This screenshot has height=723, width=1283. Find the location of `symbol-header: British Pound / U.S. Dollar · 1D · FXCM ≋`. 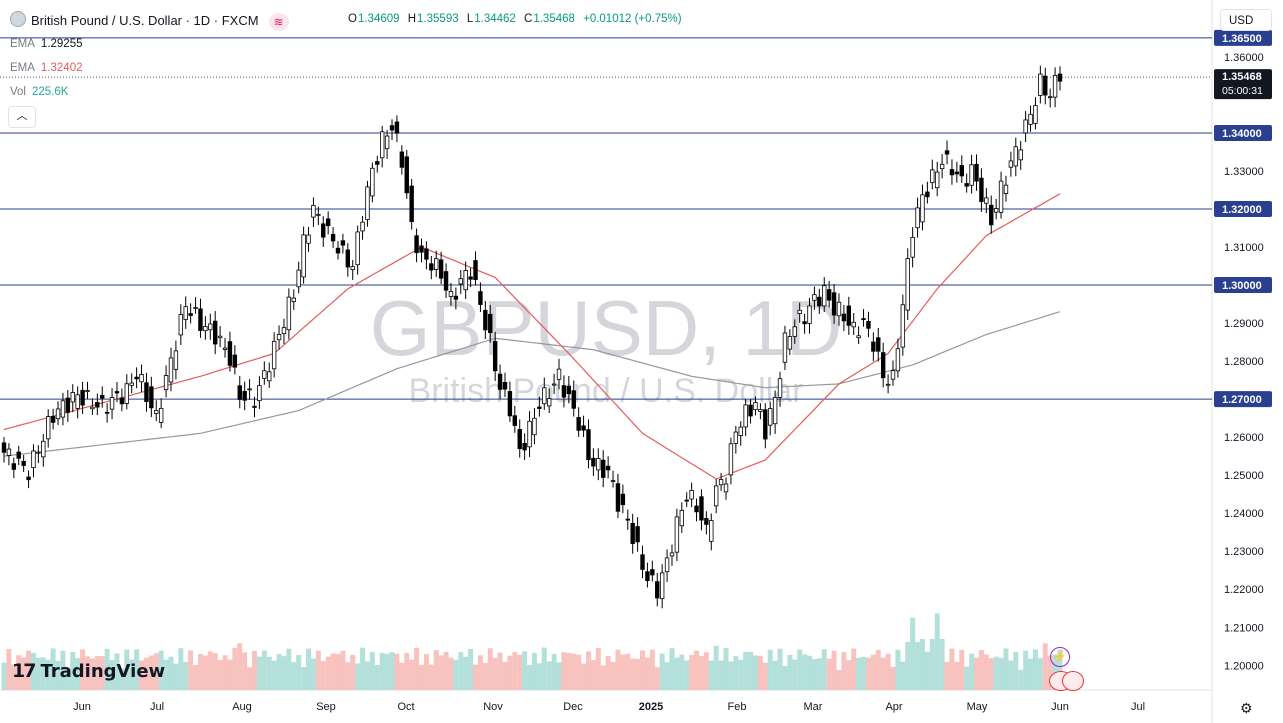

symbol-header: British Pound / U.S. Dollar · 1D · FXCM ≋ is located at coordinates (149, 21).